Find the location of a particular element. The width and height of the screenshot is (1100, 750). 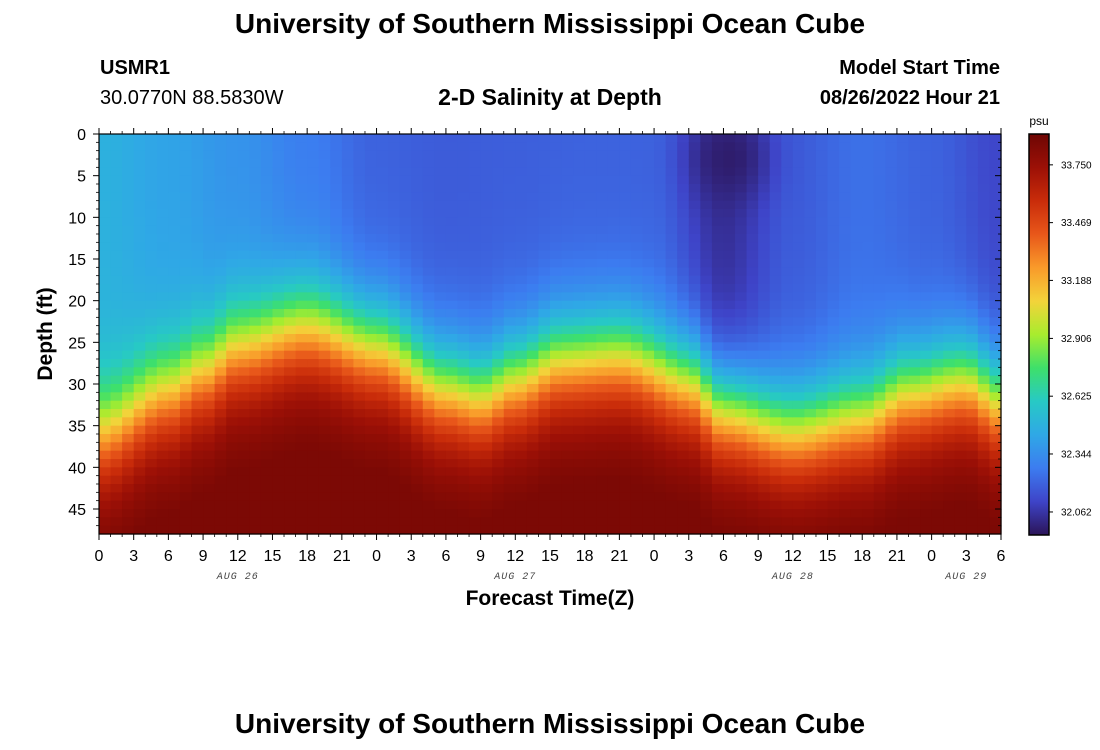

date-label: AUG 28 is located at coordinates (792, 577).